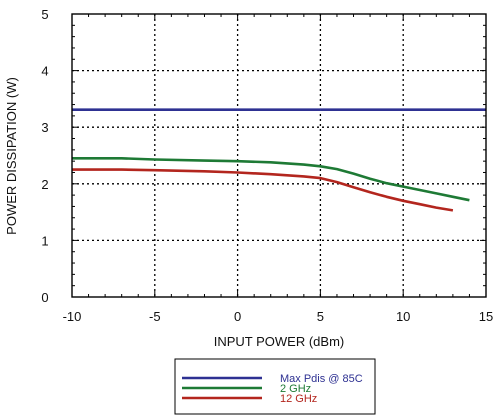  Describe the element at coordinates (403, 316) in the screenshot. I see `x-tick-label: 10` at that location.